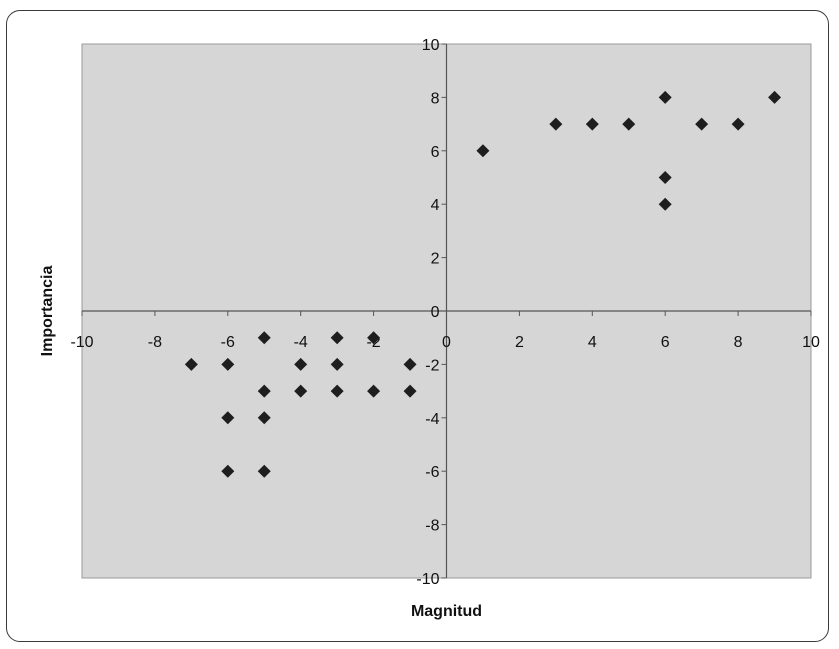 This screenshot has width=839, height=649. What do you see at coordinates (301, 342) in the screenshot?
I see `x-tick-label: -4` at bounding box center [301, 342].